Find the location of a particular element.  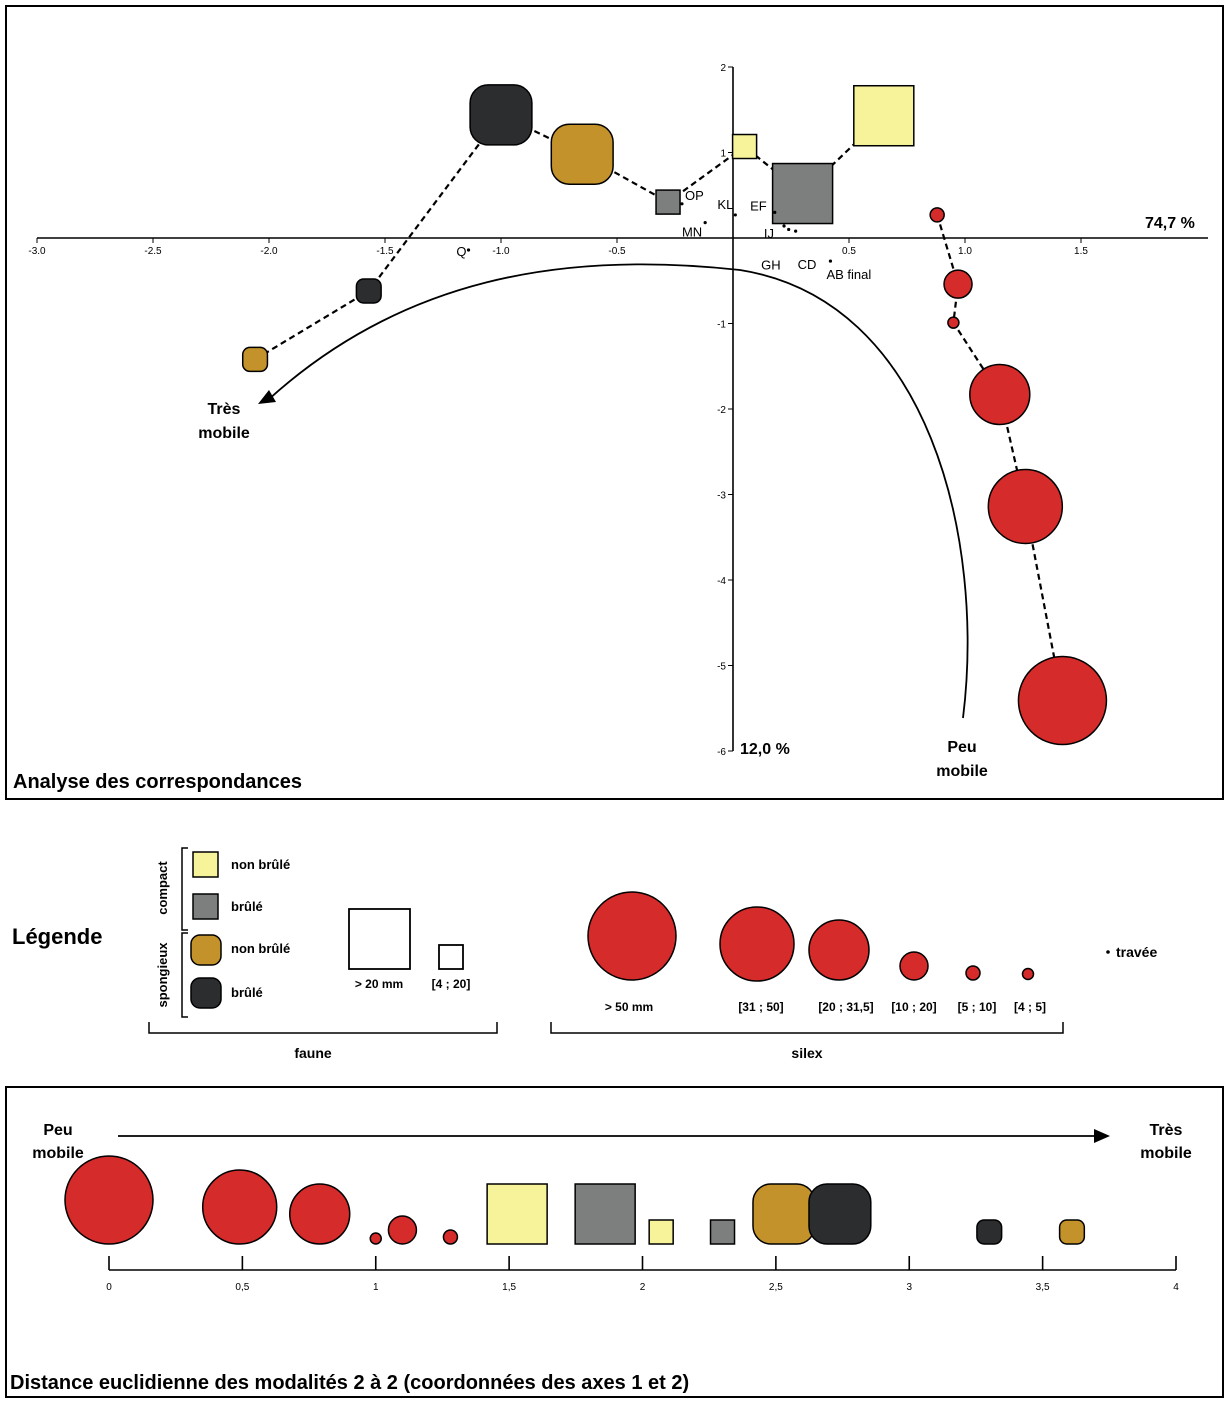

y-tick-label-3: -2 is located at coordinates (721, 410).